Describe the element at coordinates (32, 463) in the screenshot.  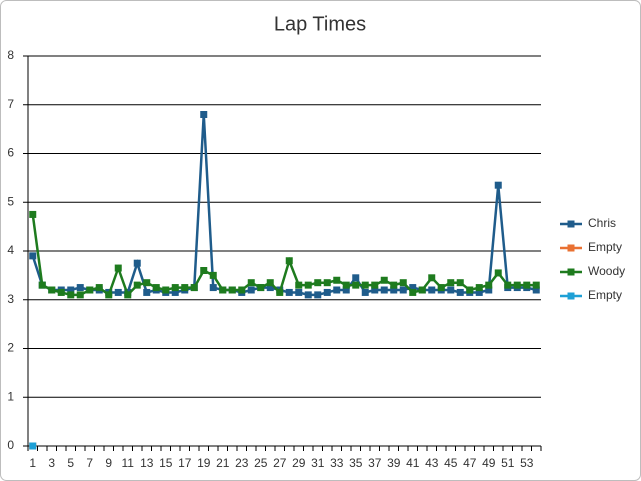
I see `x-tick-label: 1` at that location.